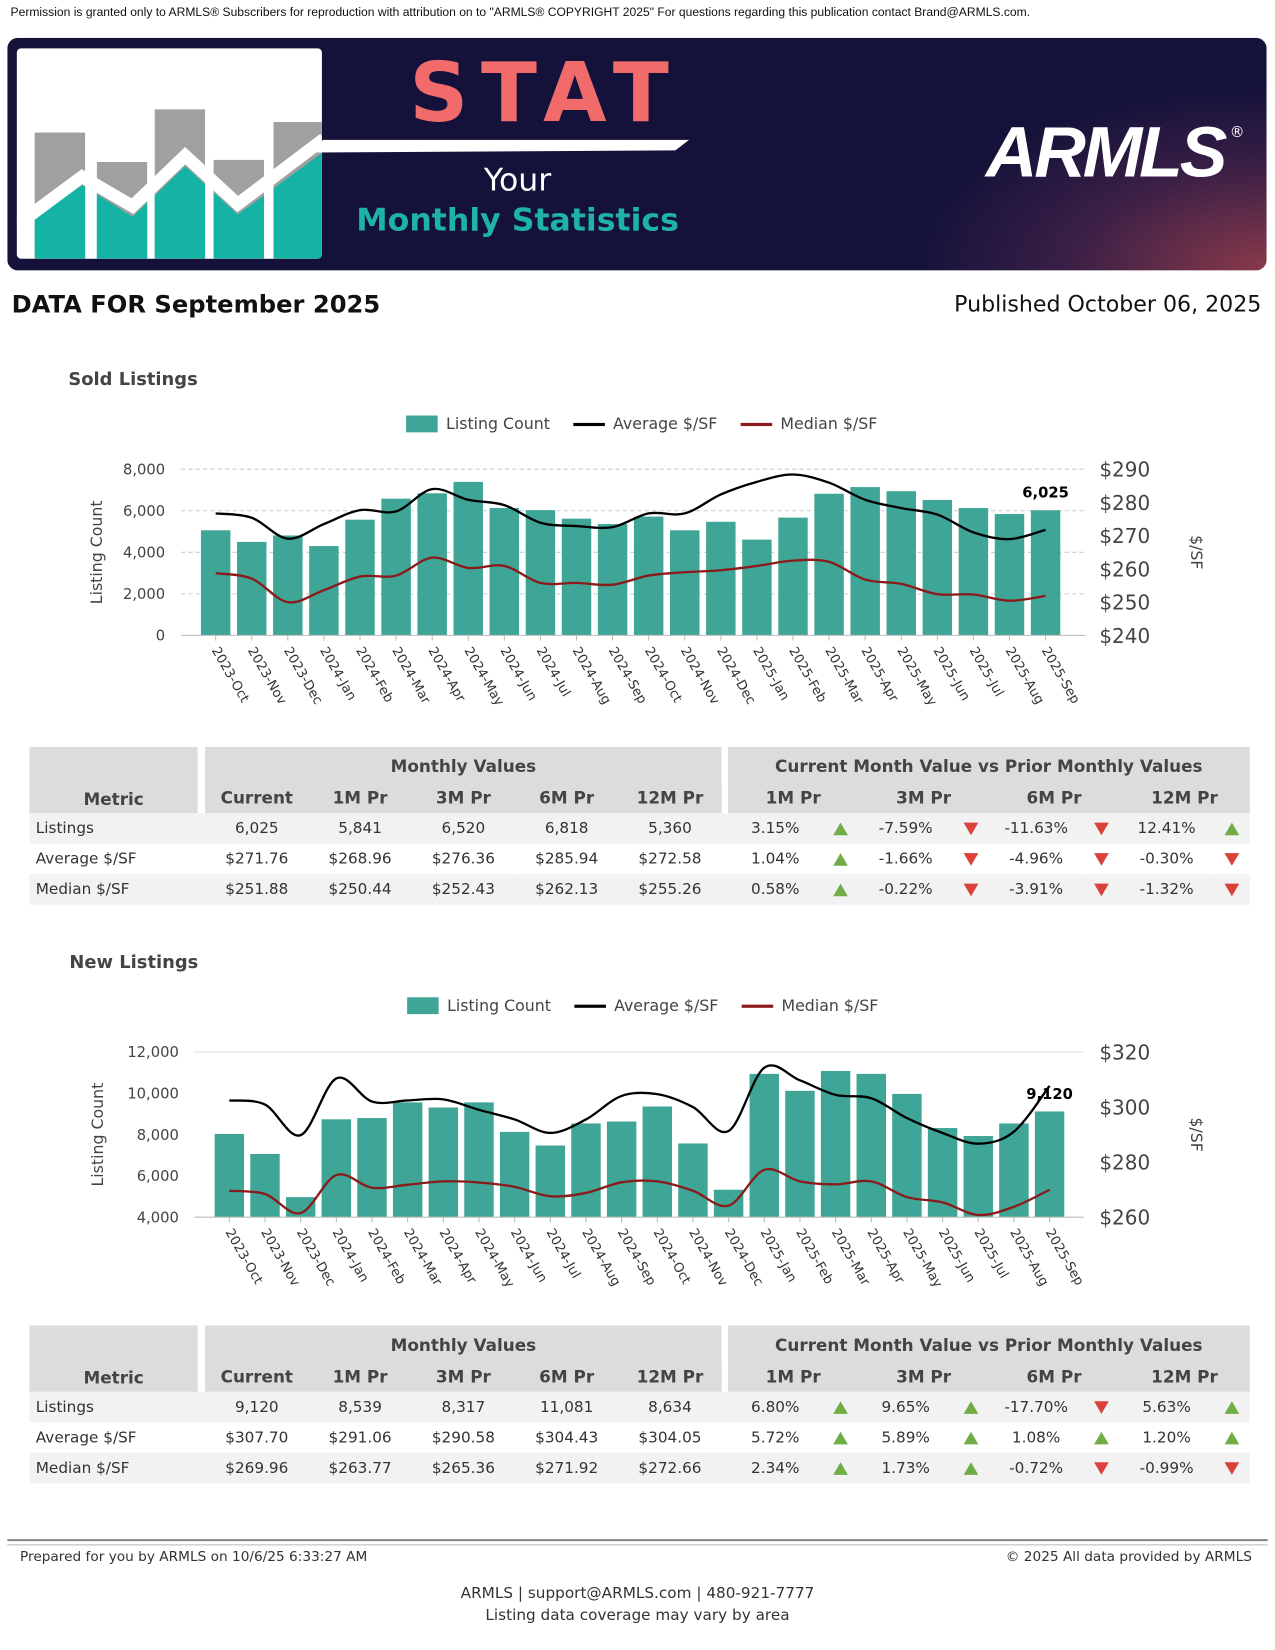  I want to click on legend-swatch-count, so click(422, 424).